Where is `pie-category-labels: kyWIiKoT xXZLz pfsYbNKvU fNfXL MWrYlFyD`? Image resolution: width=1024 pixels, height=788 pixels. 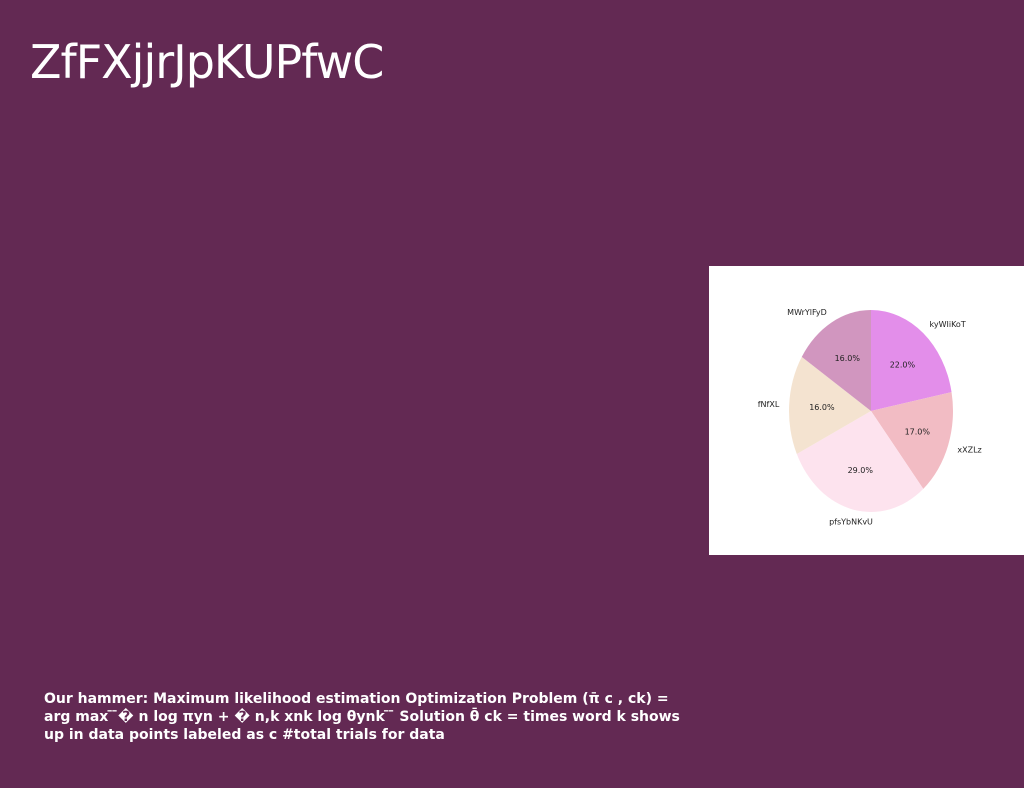
pie-category-labels: kyWIiKoT xXZLz pfsYbNKvU fNfXL MWrYlFyD is located at coordinates (870, 417).